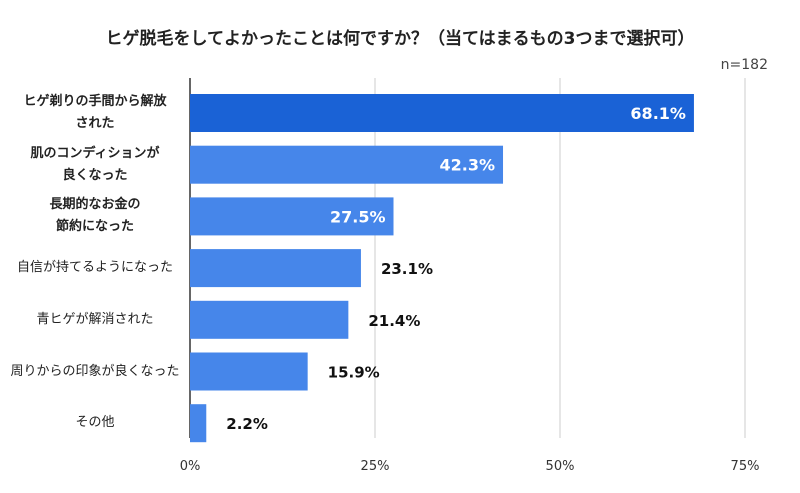 The image size is (800, 493). What do you see at coordinates (95, 216) in the screenshot?
I see `category-label: 長期的なお金の 節約になった` at bounding box center [95, 216].